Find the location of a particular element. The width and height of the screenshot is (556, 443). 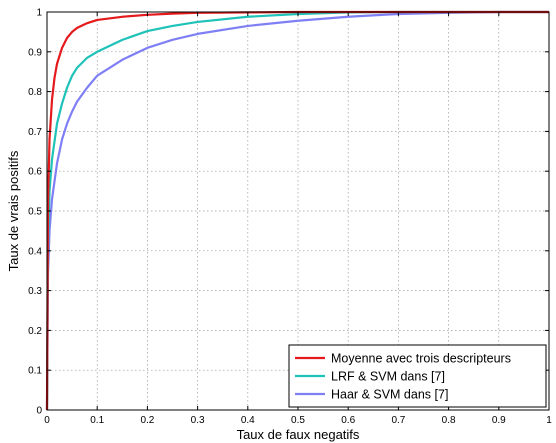

y-tick-label: 0 is located at coordinates (39, 411).